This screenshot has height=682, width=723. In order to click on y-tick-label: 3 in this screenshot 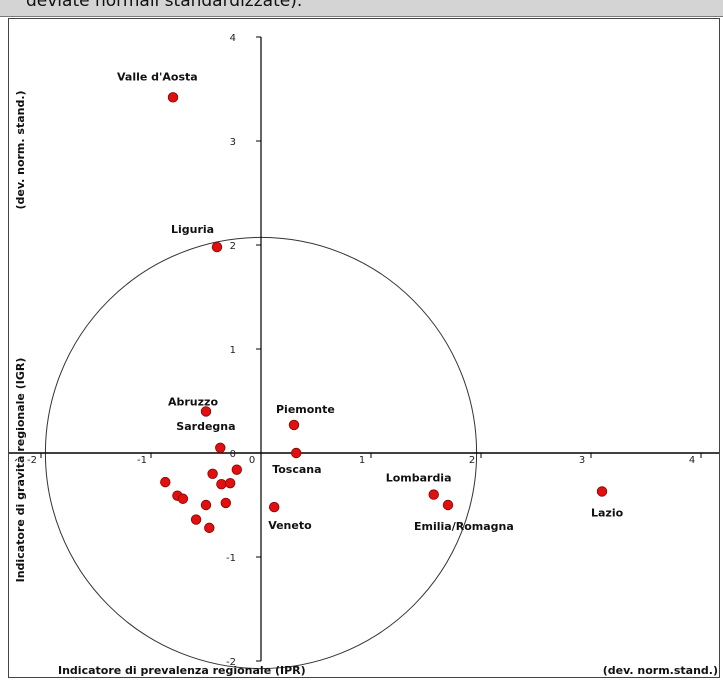, I will do `click(233, 142)`.